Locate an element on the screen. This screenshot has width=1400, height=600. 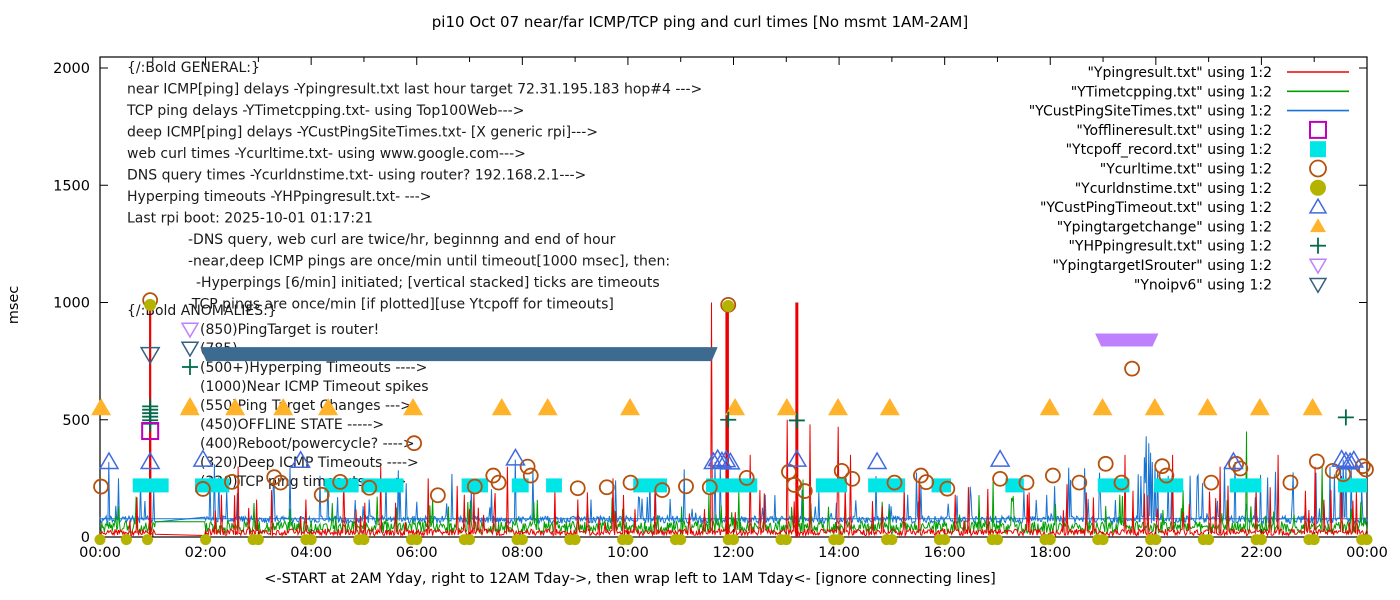
annotation-general-line: {/:Bold GENERAL:} is located at coordinates (193, 68).